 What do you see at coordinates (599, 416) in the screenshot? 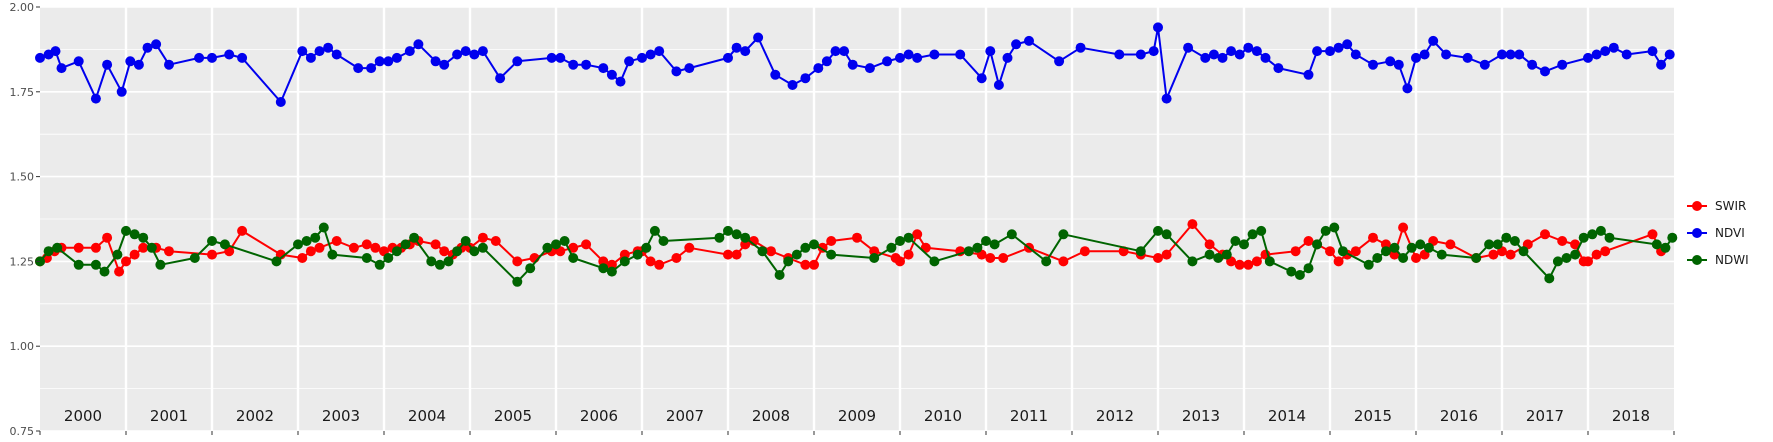
I see `year-label: 2006` at bounding box center [599, 416].